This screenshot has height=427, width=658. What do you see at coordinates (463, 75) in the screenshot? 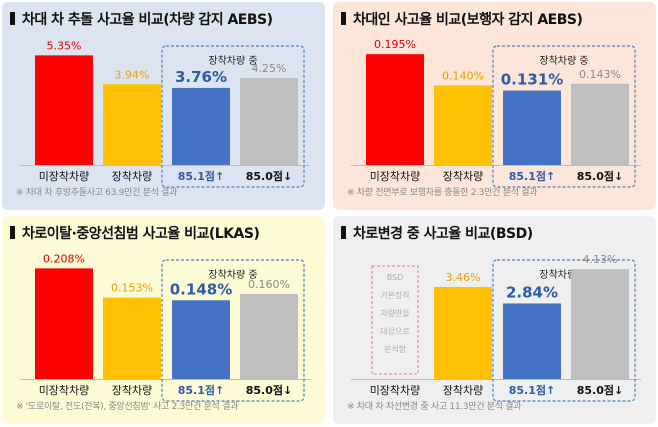
I see `data-label-1: 0.140%` at bounding box center [463, 75].